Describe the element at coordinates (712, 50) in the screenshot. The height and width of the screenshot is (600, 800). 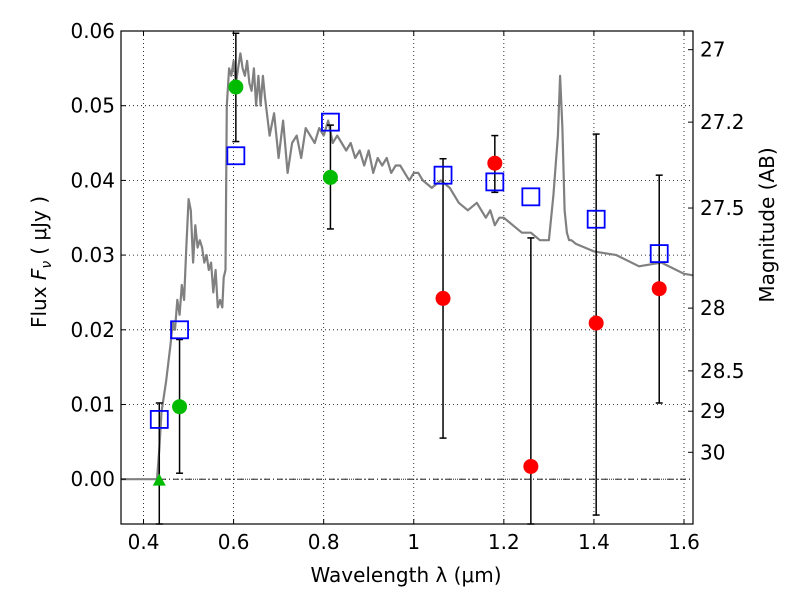
I see `right-tick-label: 27` at that location.